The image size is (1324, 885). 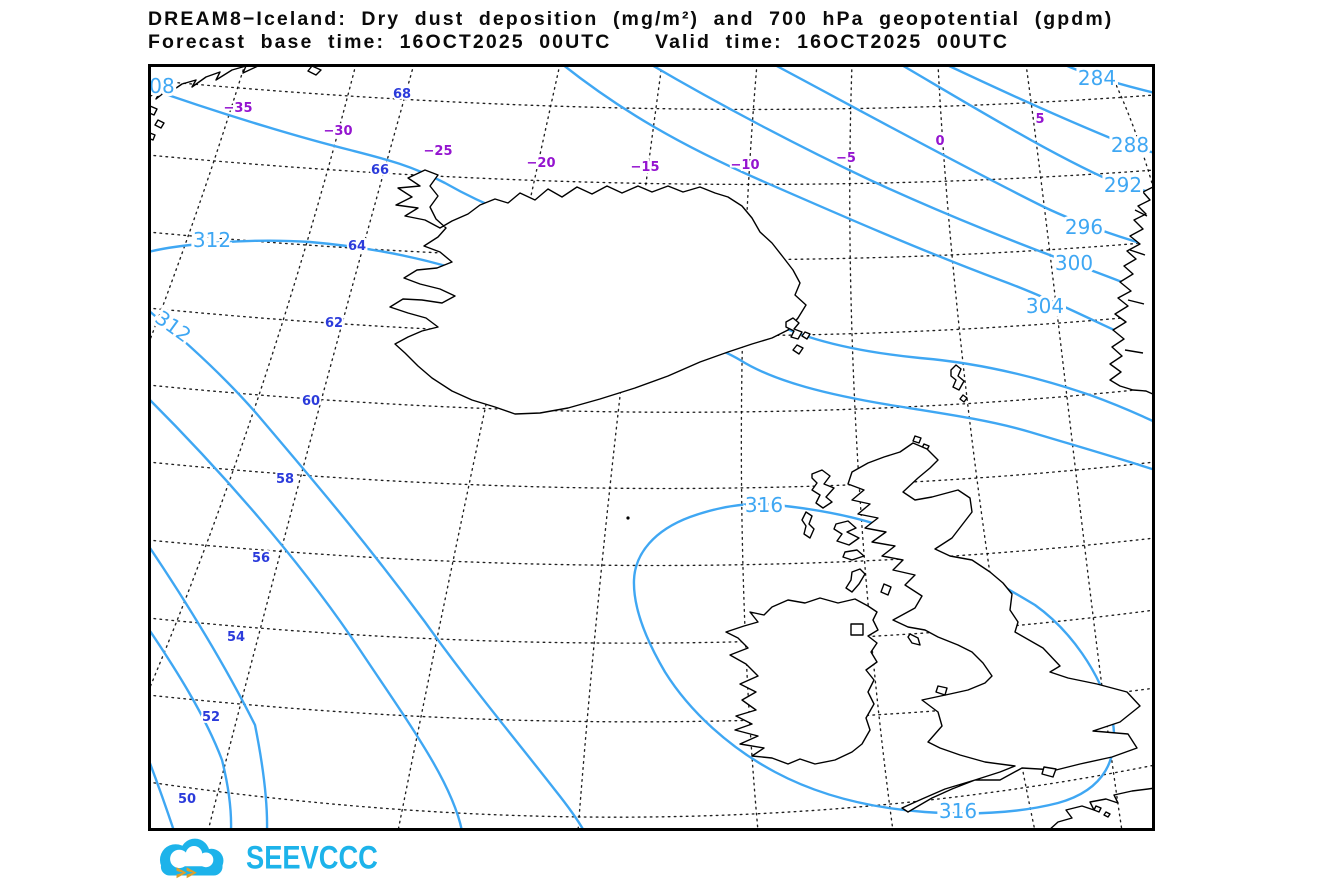 I want to click on greenland-coast, so click(x=209, y=82).